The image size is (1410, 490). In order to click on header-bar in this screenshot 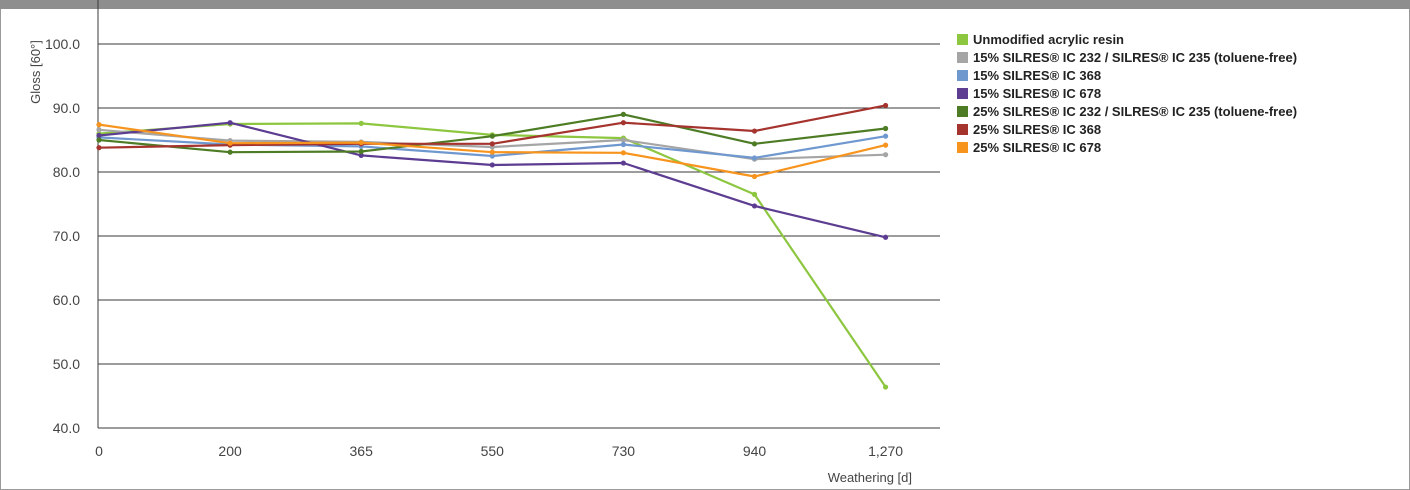, I will do `click(705, 4)`.